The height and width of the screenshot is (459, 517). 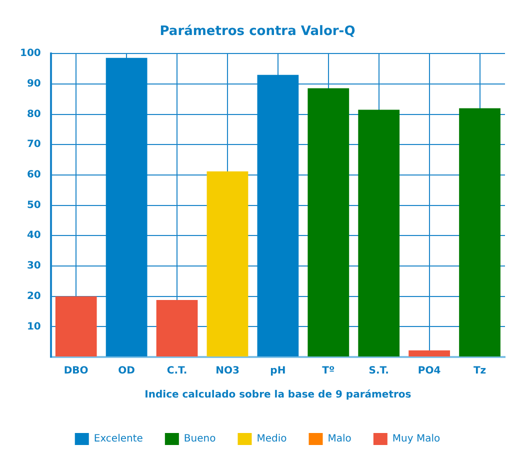 What do you see at coordinates (33, 175) in the screenshot?
I see `y-tick-label: 60` at bounding box center [33, 175].